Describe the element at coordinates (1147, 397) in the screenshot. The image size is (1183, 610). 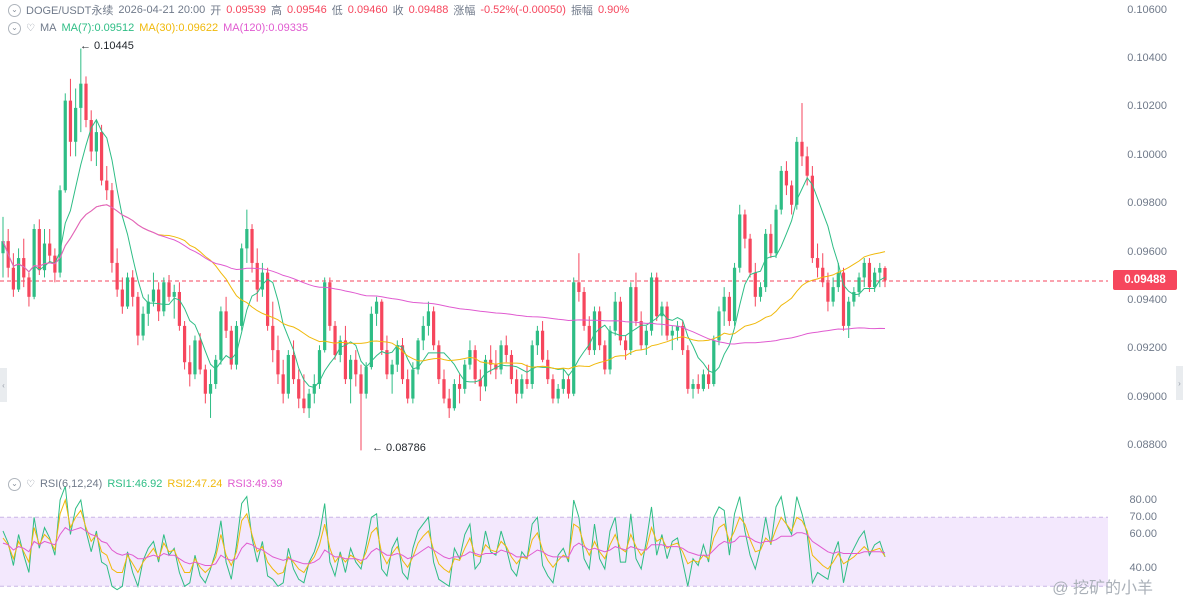
I see `price-axis-label: 0.09000` at that location.